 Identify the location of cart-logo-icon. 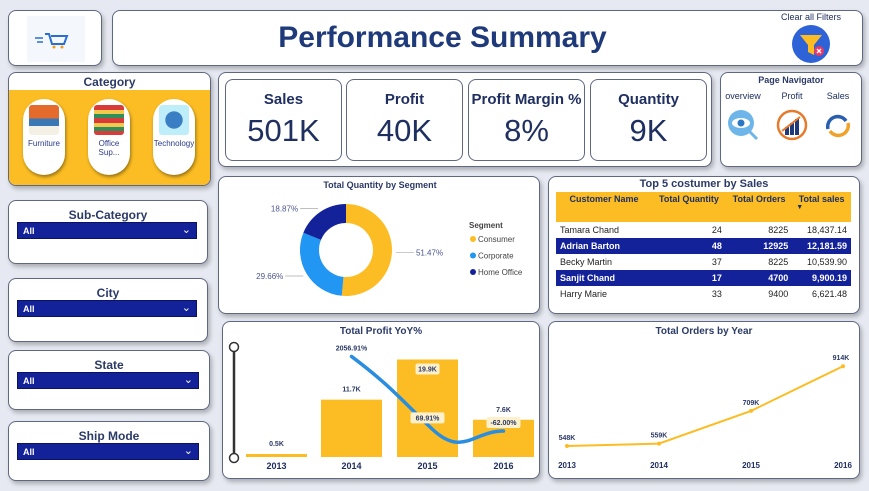
(56, 39).